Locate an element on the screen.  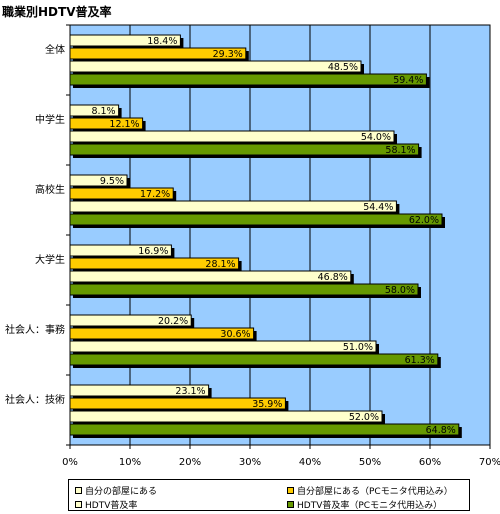
bar-value-label-0-3: 59.4% is located at coordinates (408, 80).